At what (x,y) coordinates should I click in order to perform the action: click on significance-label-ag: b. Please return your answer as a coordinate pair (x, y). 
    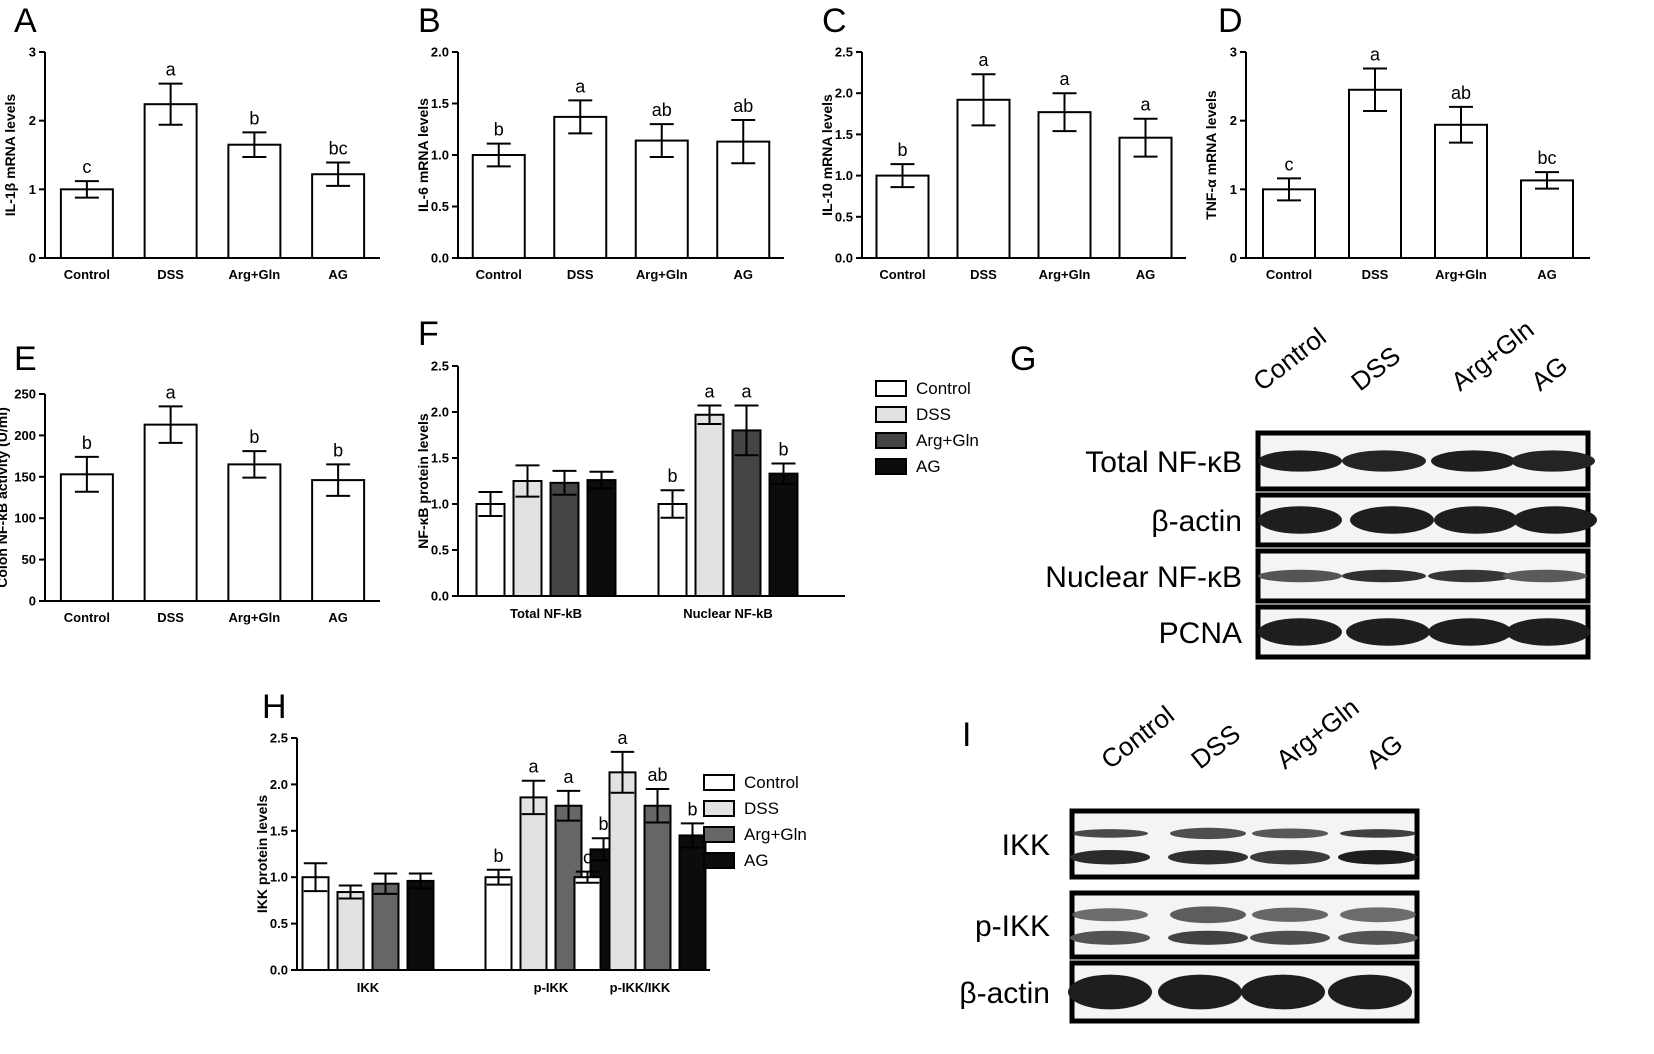
    Looking at the image, I should click on (338, 450).